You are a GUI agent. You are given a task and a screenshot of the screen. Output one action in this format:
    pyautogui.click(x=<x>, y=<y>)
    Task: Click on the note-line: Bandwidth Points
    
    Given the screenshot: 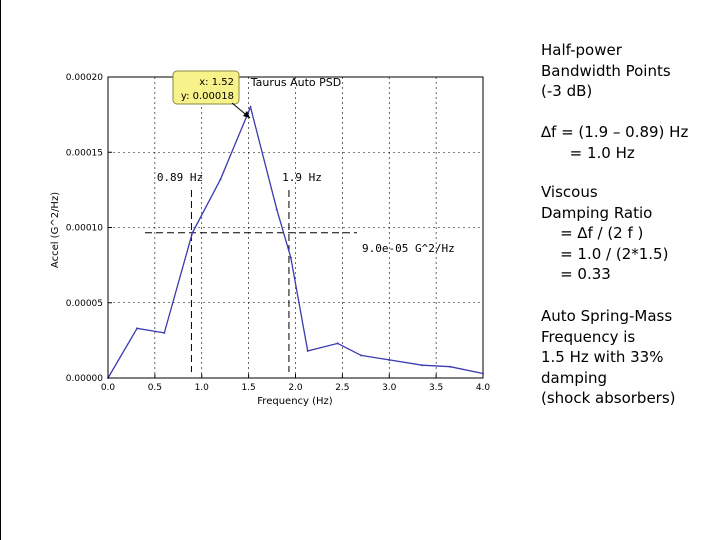 What is the action you would take?
    pyautogui.click(x=606, y=70)
    